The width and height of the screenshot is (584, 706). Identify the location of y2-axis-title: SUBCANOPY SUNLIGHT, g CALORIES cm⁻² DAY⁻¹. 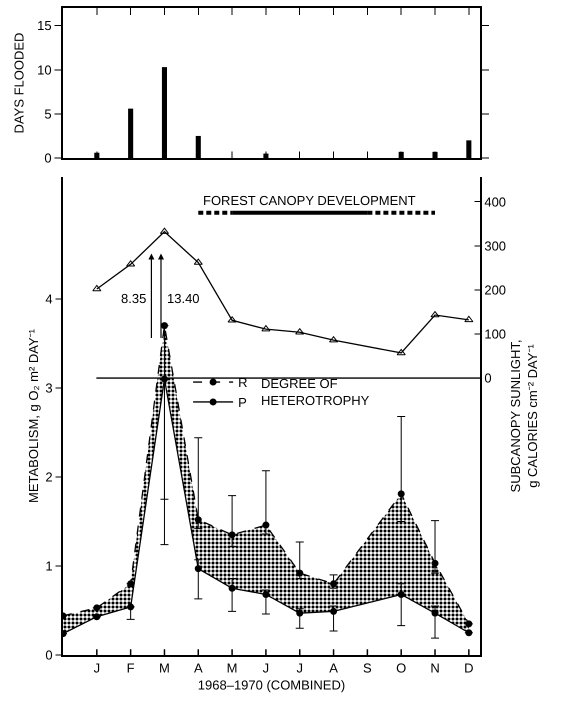
(524, 416).